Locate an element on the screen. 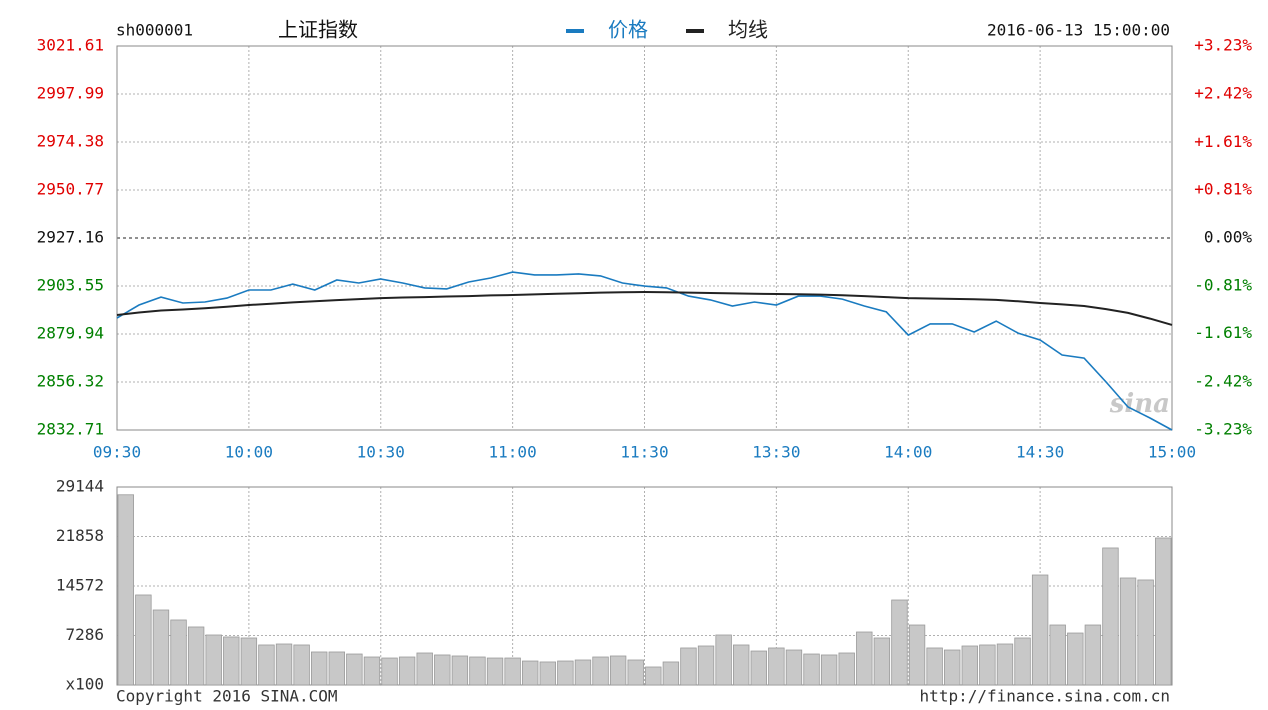  y-tick-label: 2879.94 is located at coordinates (70, 332).